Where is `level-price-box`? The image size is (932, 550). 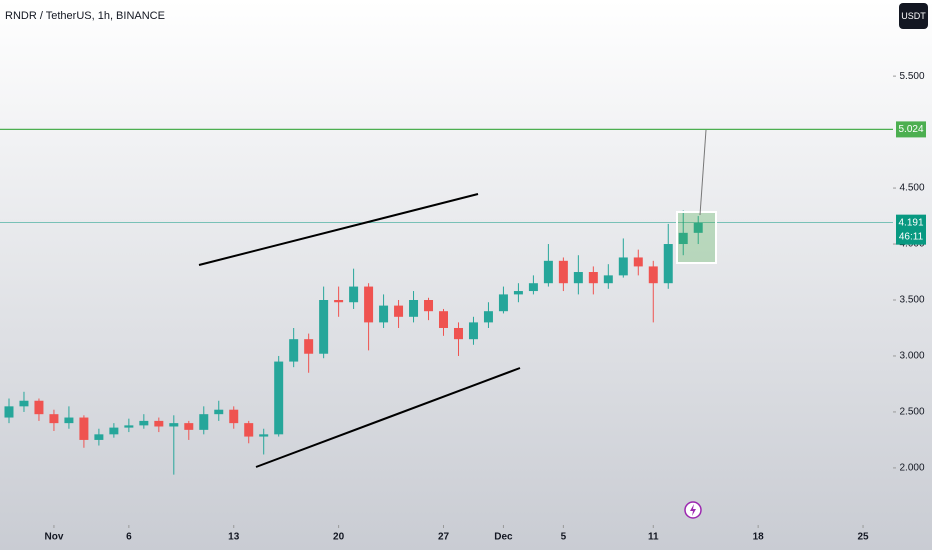 level-price-box is located at coordinates (911, 129).